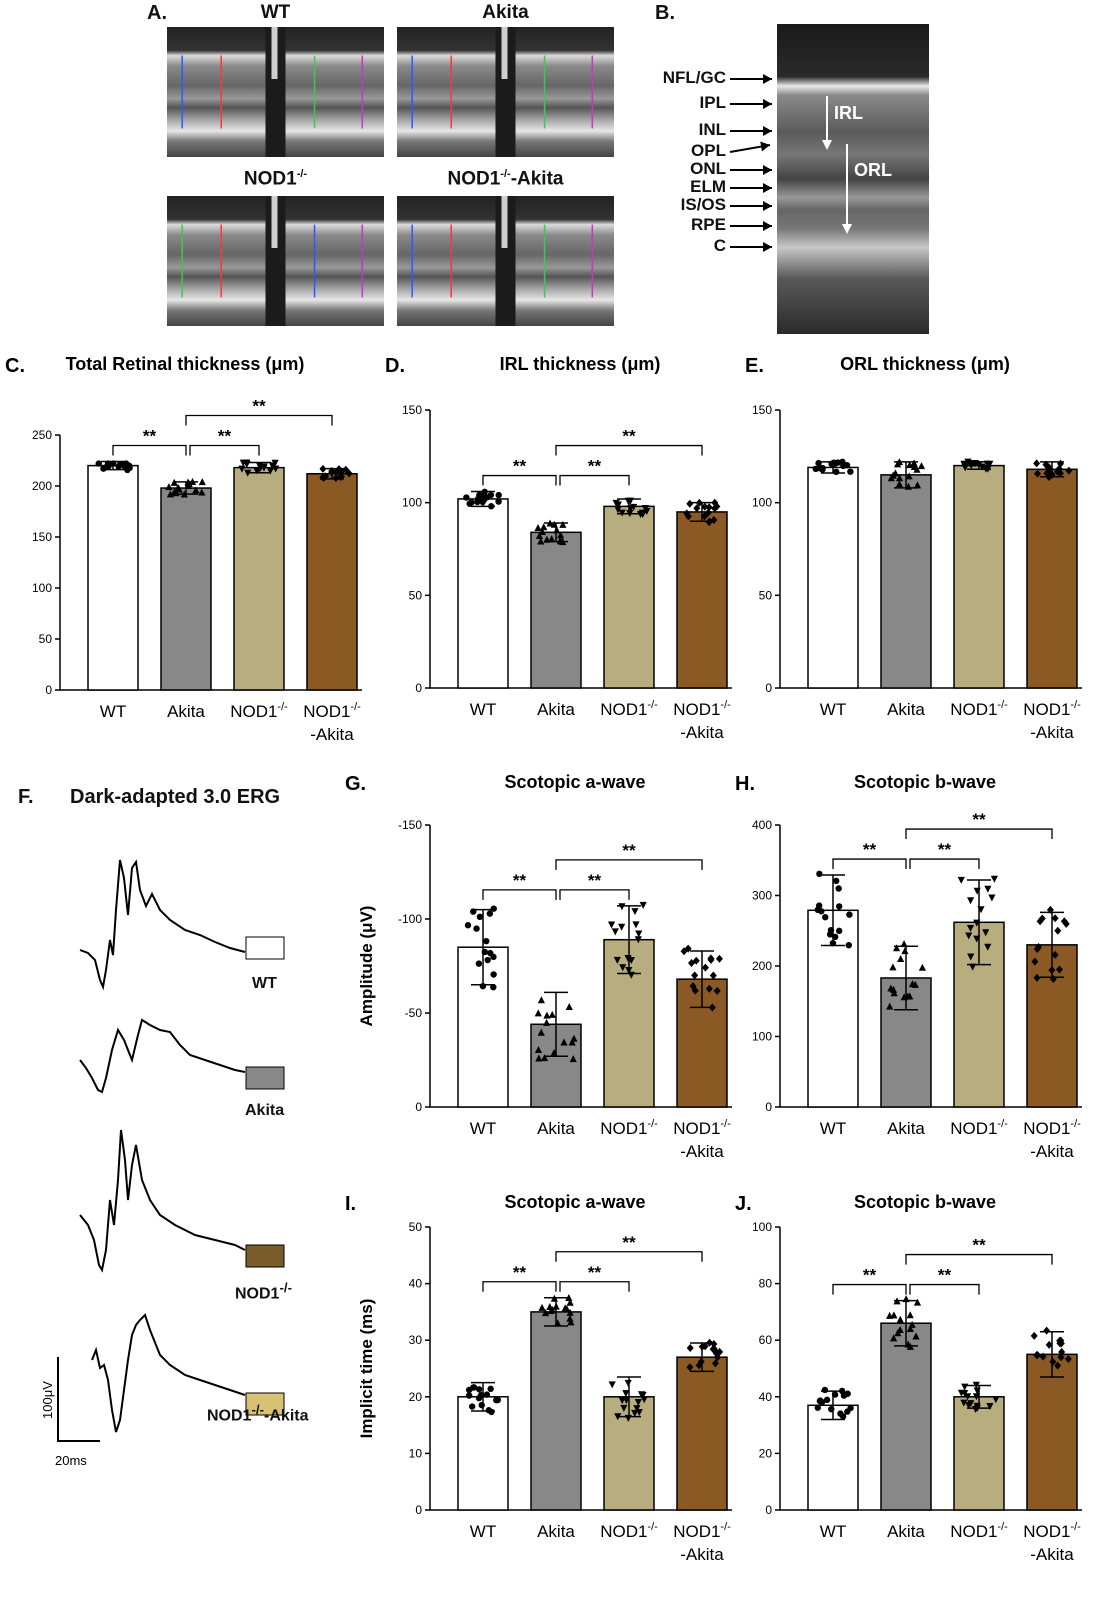 This screenshot has width=1112, height=1600. Describe the element at coordinates (418, 1107) in the screenshot. I see `y-tick-label-G-0: 0` at that location.